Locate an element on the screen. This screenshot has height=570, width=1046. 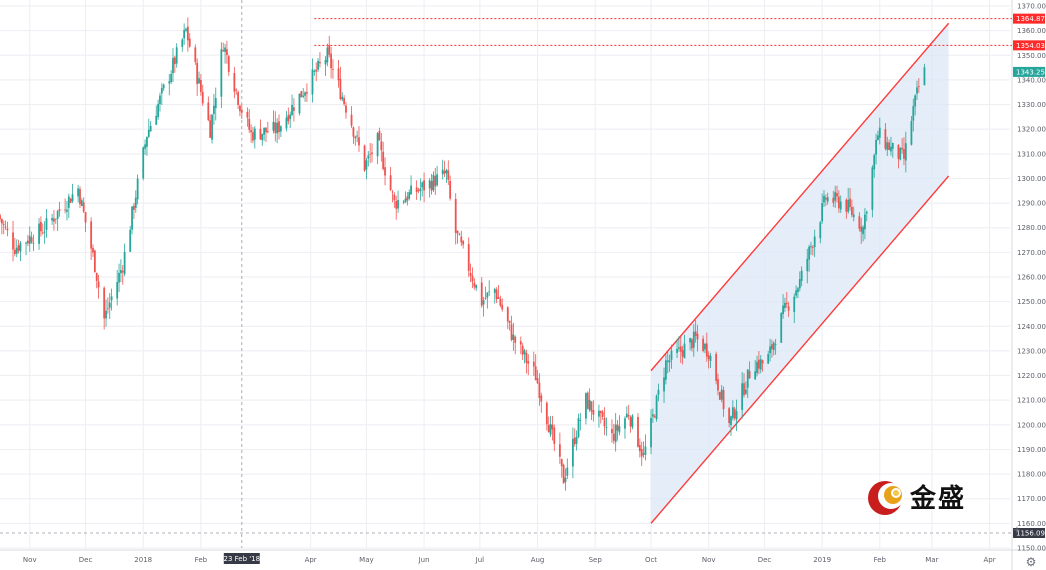
y-tick-label: 1280.00 is located at coordinates (1031, 228).